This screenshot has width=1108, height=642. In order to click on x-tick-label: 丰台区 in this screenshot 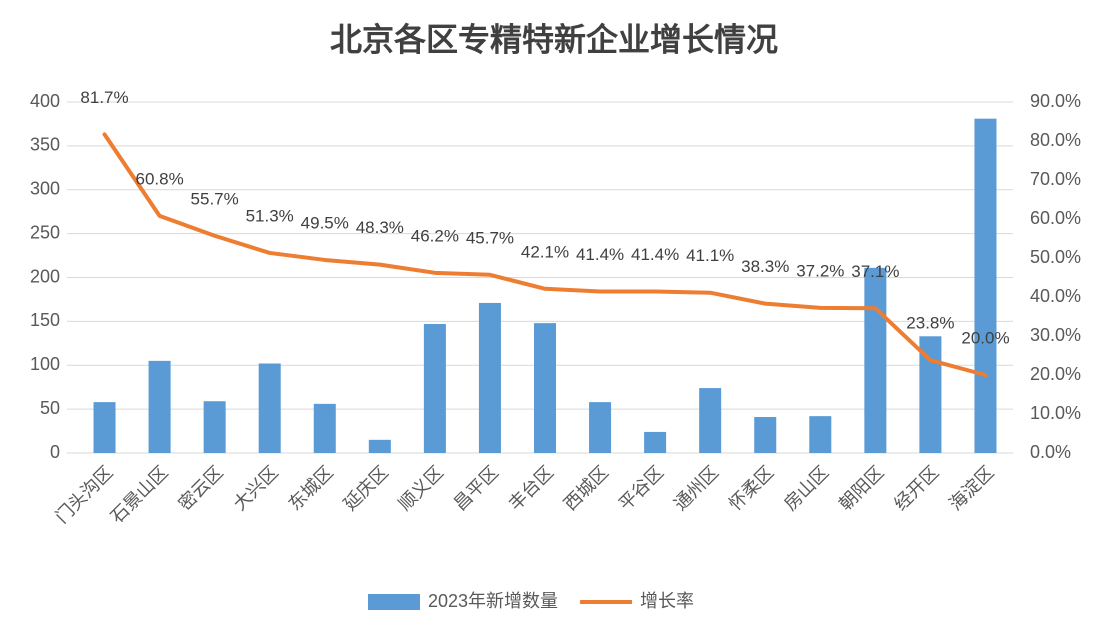, I will do `click(531, 488)`.